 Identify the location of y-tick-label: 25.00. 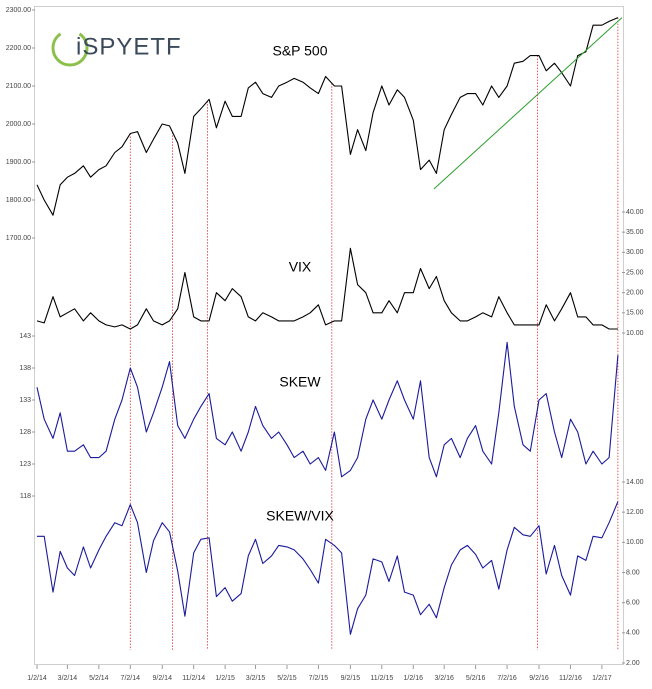
(635, 272).